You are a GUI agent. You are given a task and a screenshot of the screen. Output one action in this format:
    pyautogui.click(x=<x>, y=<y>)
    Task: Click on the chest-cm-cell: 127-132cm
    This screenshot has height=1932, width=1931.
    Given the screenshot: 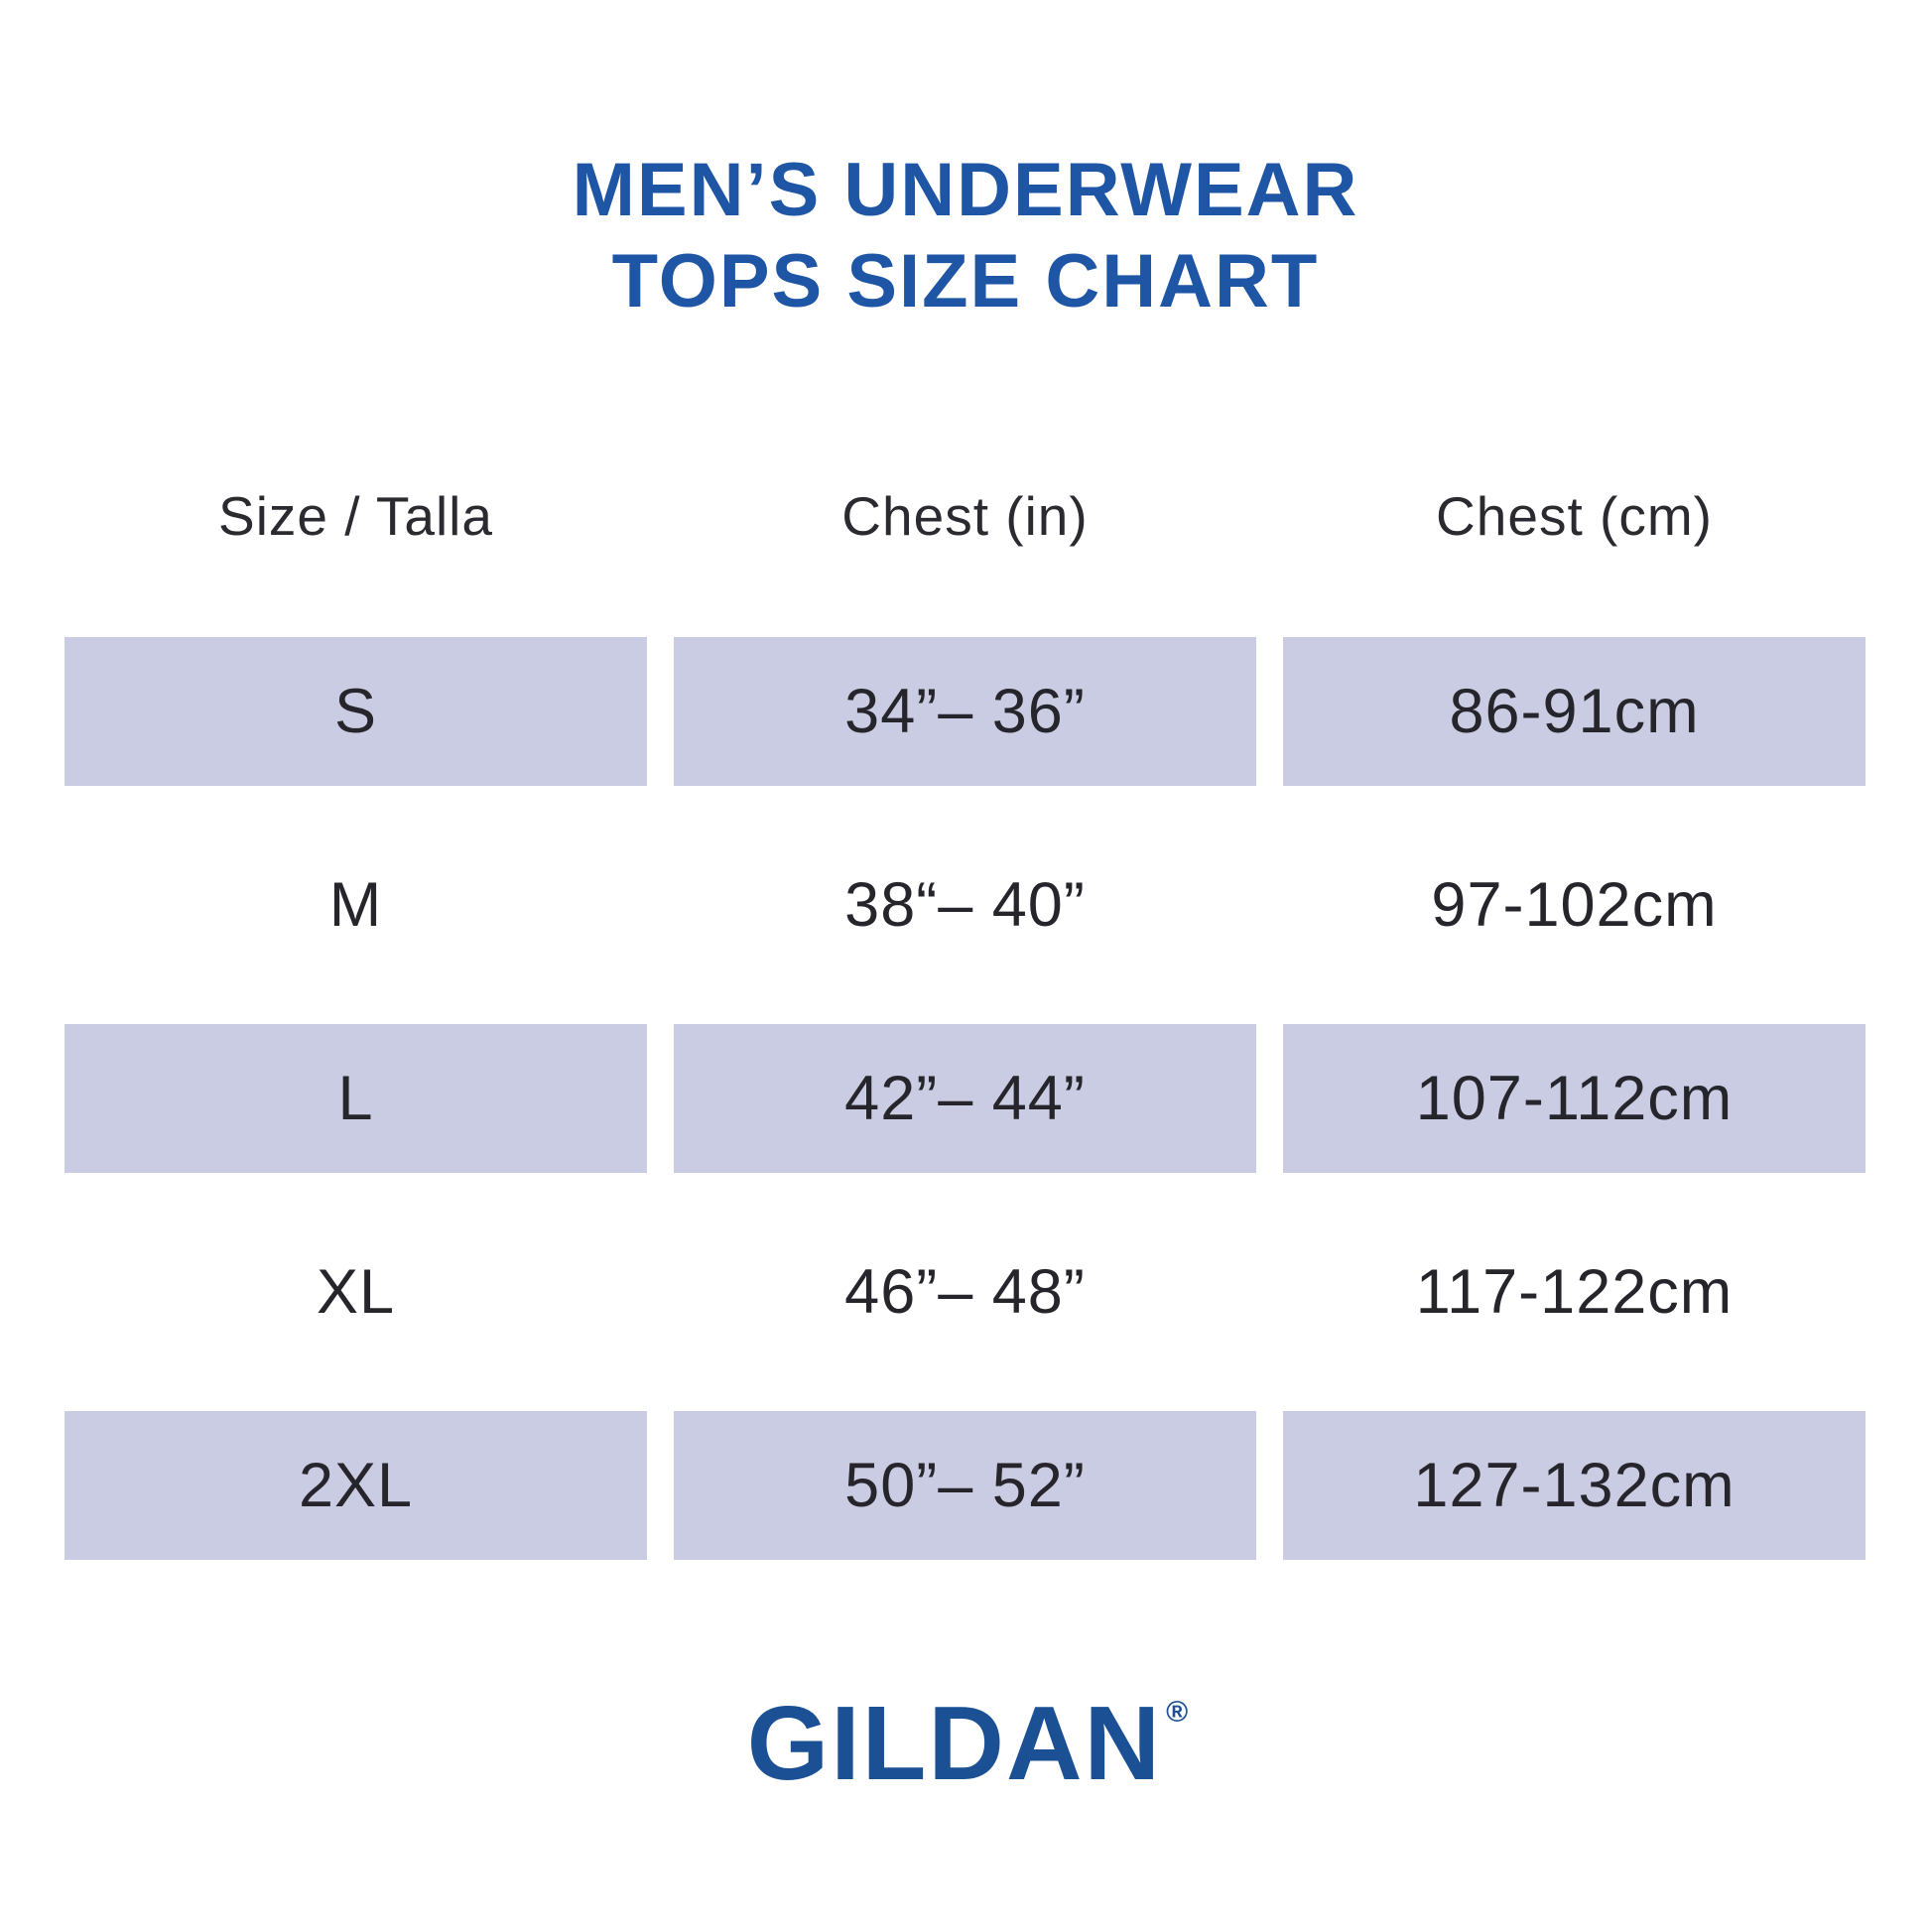 What is the action you would take?
    pyautogui.click(x=1574, y=1486)
    